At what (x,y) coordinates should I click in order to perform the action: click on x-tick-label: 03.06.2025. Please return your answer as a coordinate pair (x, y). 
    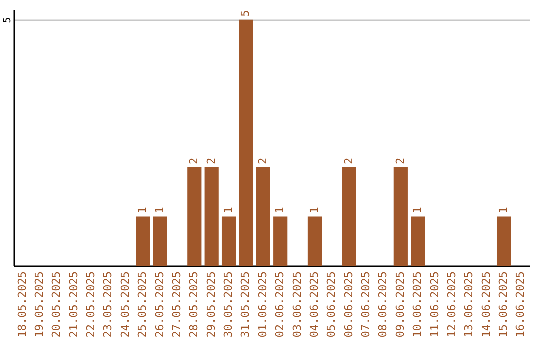
    Looking at the image, I should click on (297, 305).